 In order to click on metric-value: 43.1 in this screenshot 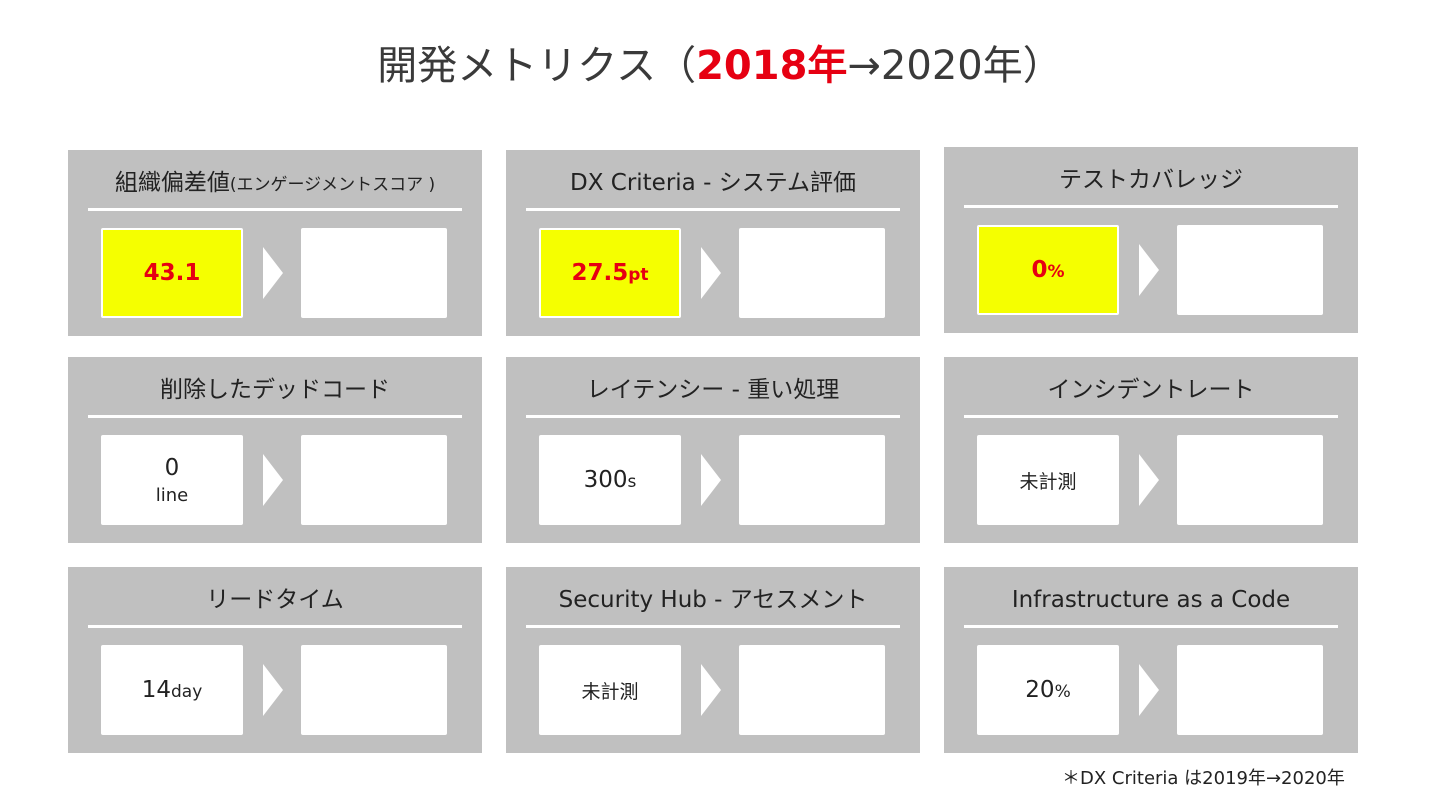, I will do `click(172, 273)`.